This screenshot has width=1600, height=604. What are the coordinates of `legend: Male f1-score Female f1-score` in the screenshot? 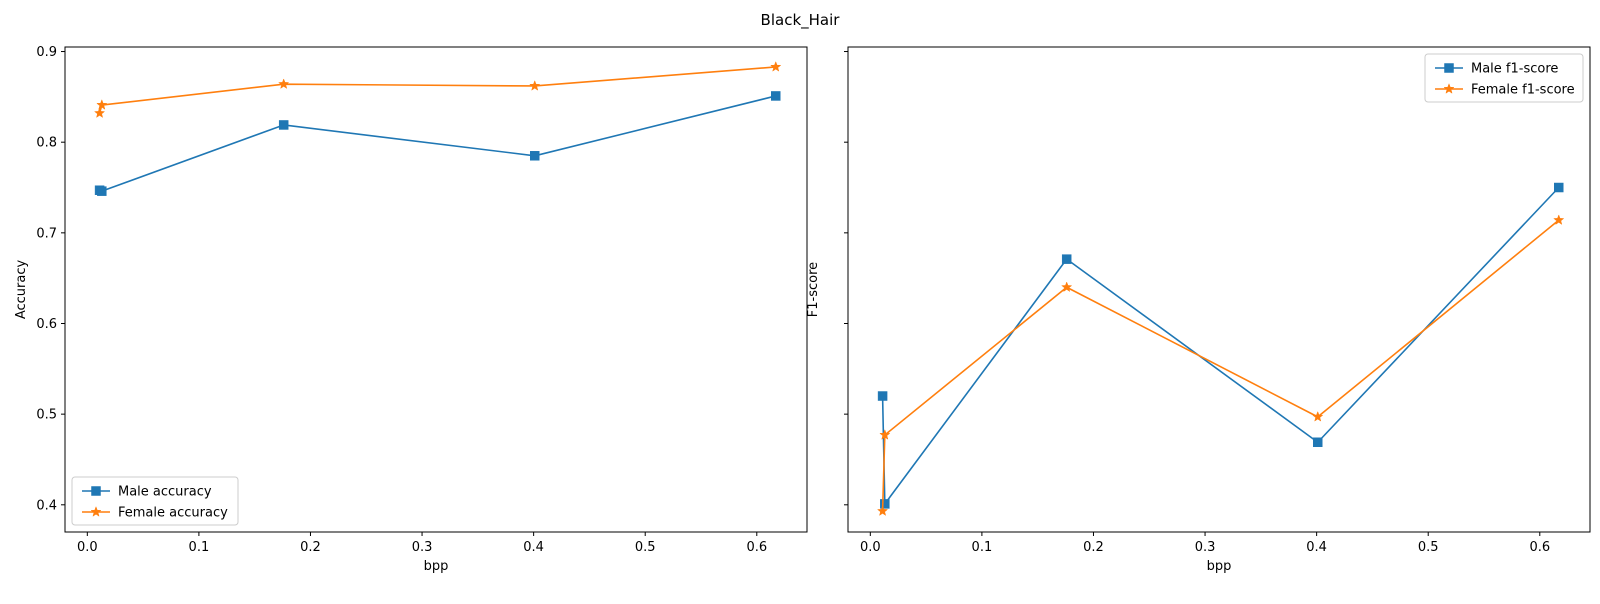 It's located at (1504, 78).